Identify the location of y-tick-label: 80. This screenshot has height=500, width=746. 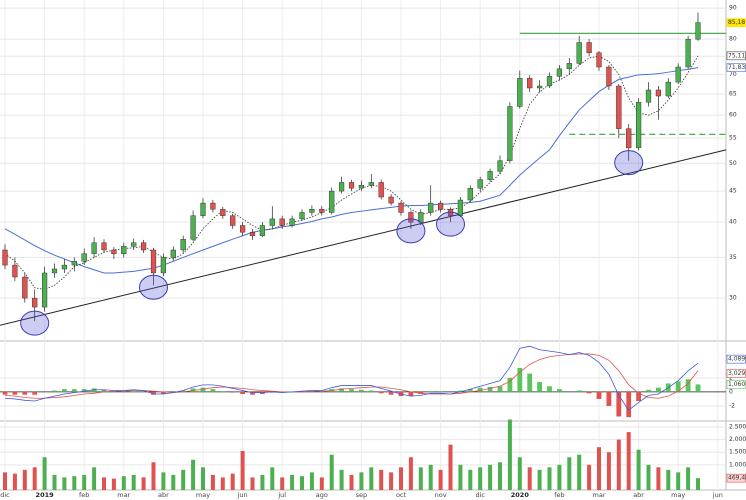
(733, 39).